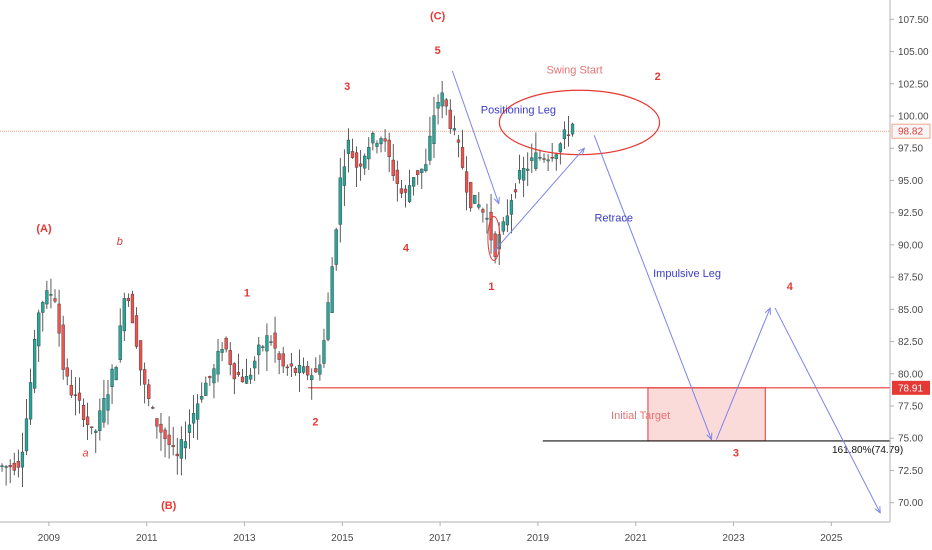 The image size is (932, 550). Describe the element at coordinates (913, 20) in the screenshot. I see `y-tick-label: 107.50` at that location.